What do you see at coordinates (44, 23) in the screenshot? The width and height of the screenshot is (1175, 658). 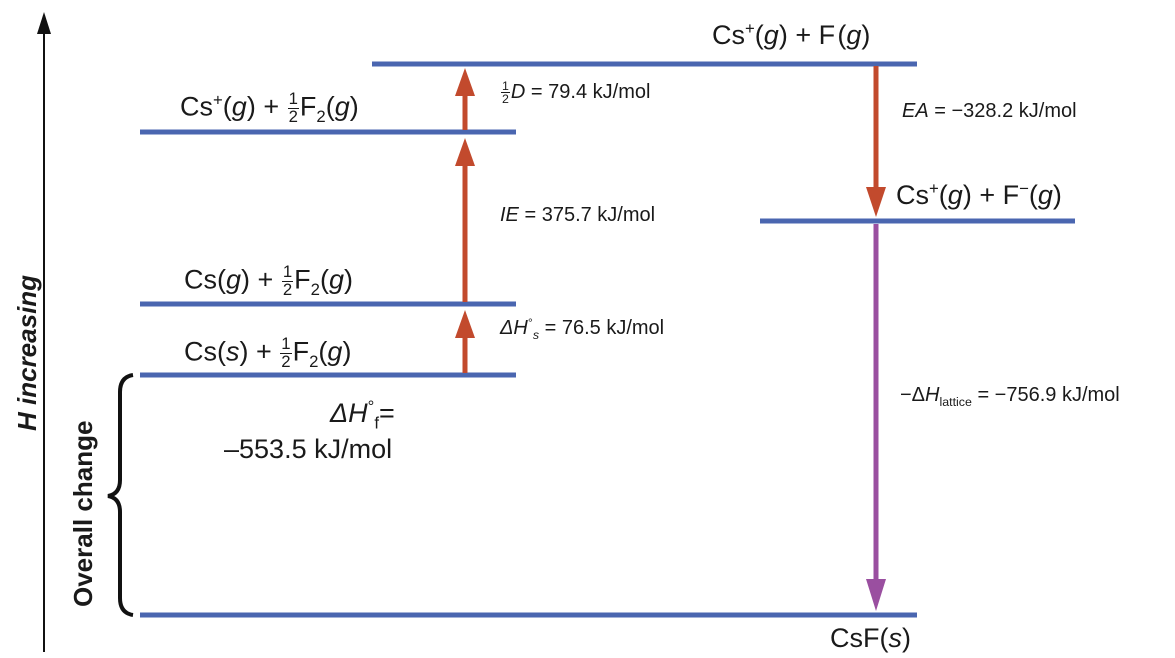 I see `enthalpy-axis-arrowhead` at bounding box center [44, 23].